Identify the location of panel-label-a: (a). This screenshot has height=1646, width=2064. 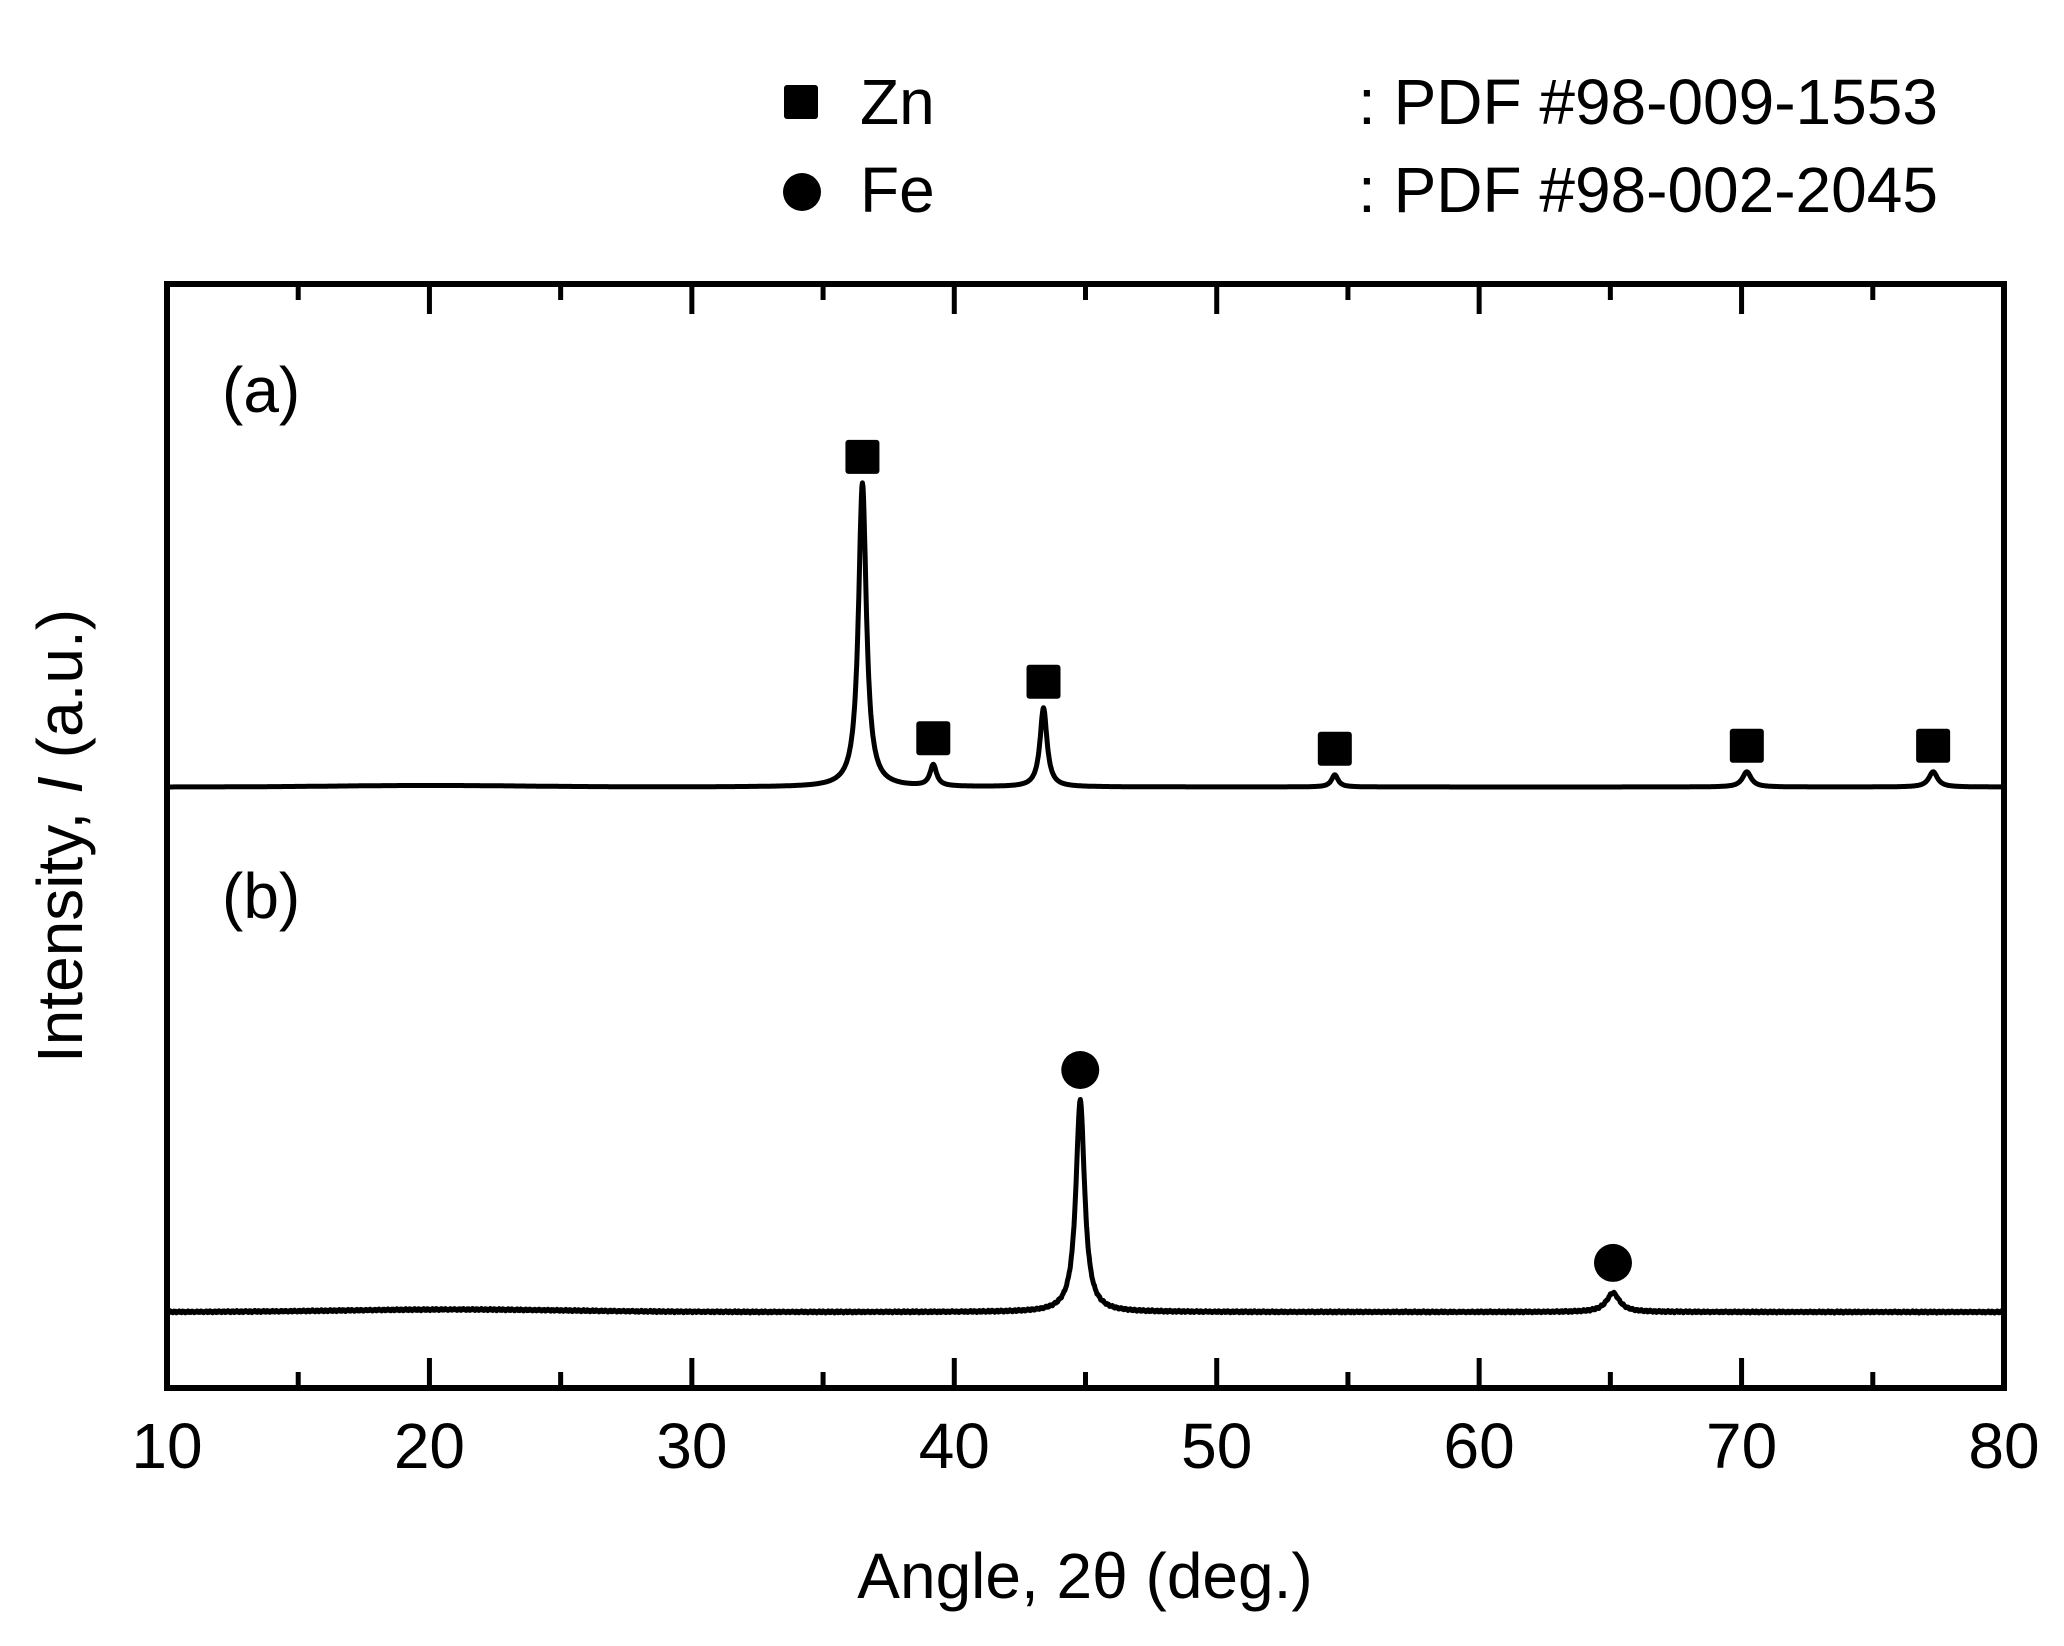
(261, 390).